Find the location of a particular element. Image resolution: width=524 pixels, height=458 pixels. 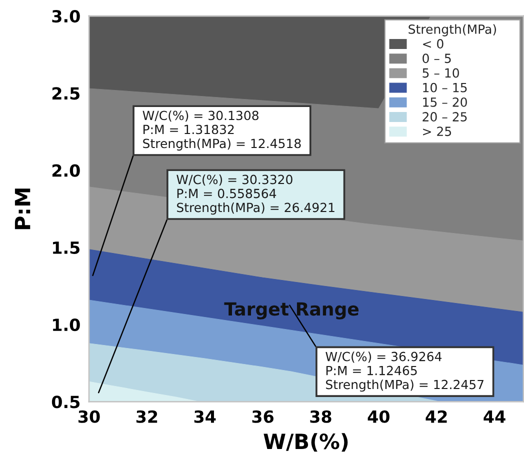

annotation: Target Range is located at coordinates (291, 311).